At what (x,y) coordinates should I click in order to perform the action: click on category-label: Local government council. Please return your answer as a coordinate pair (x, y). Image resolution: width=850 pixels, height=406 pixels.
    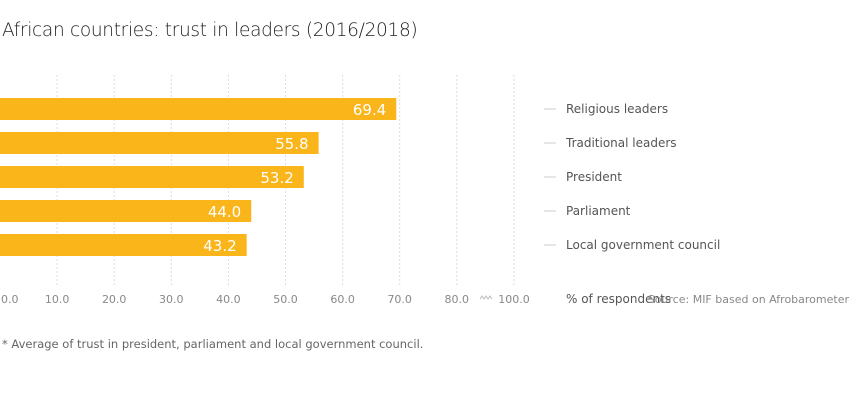
    Looking at the image, I should click on (643, 245).